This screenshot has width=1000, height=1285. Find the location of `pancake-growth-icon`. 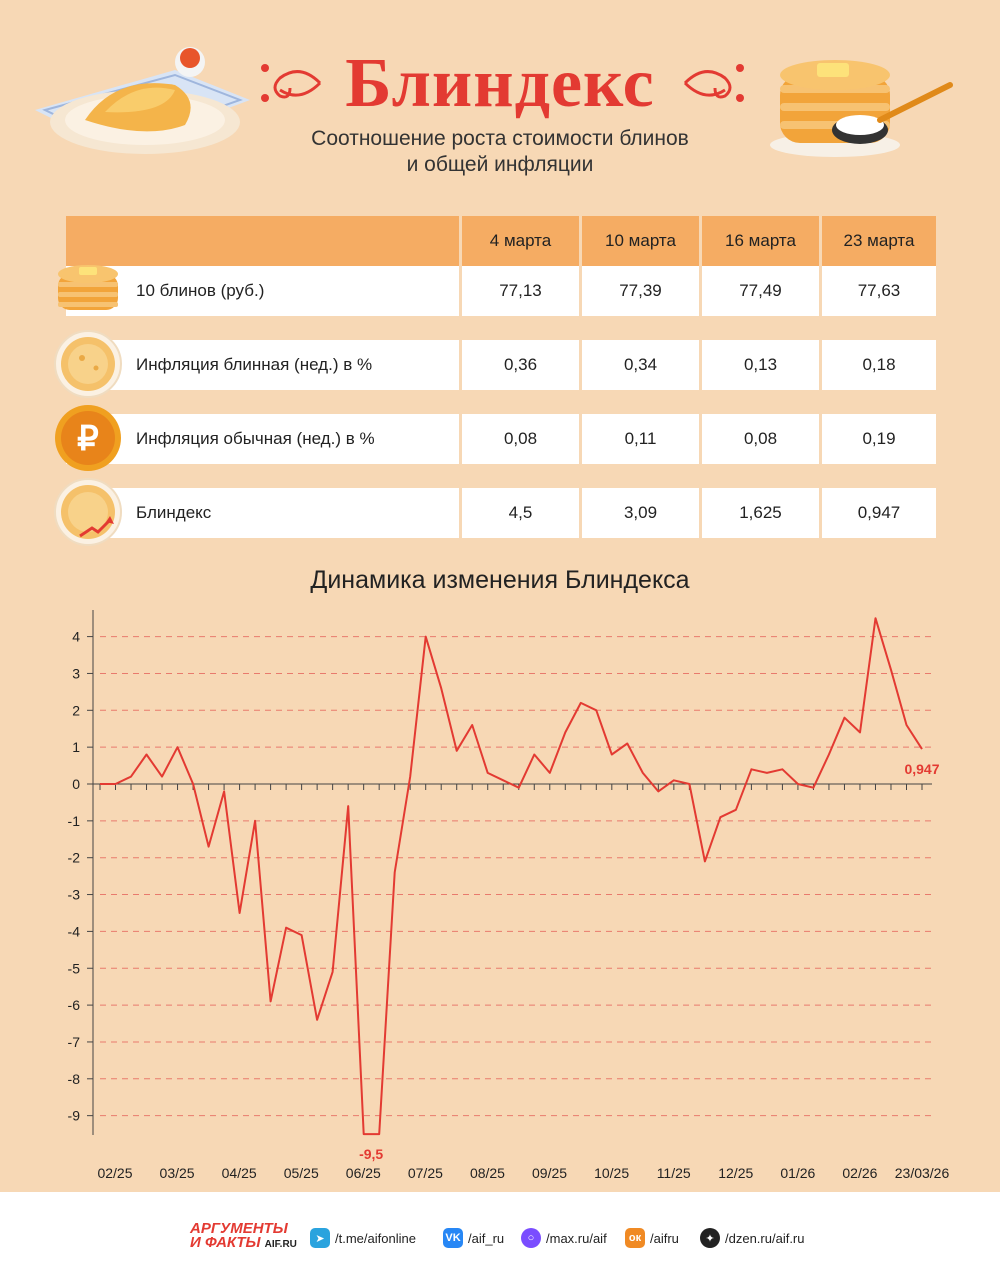

pancake-growth-icon is located at coordinates (88, 512).